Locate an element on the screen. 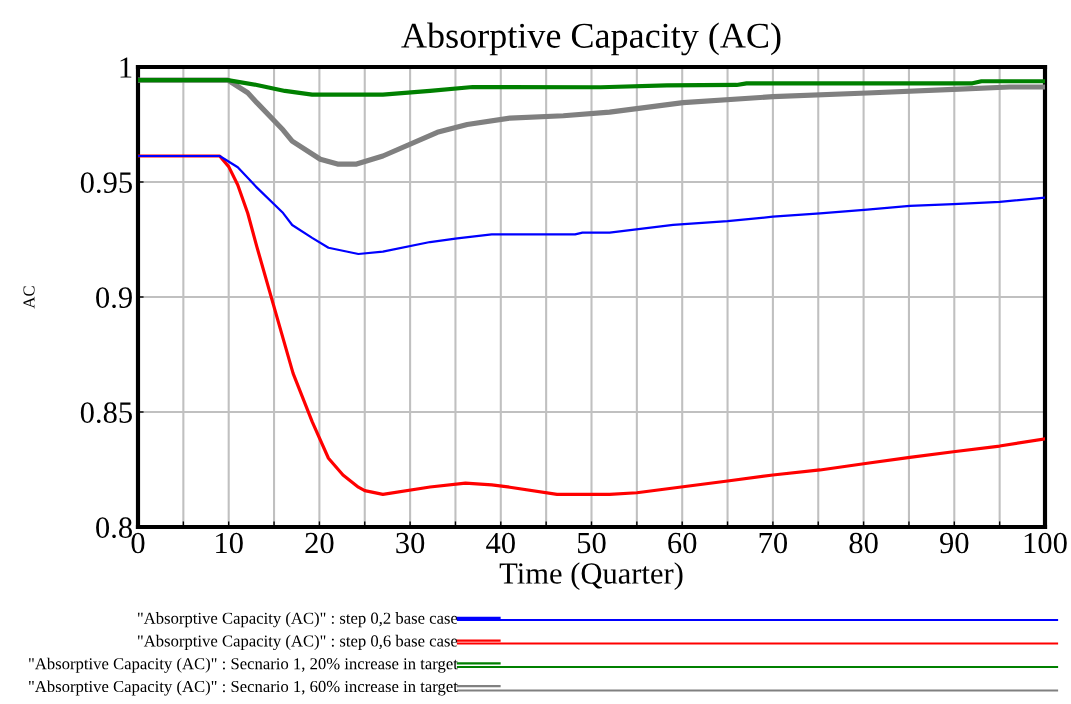  x-tick-label: 0 is located at coordinates (138, 543).